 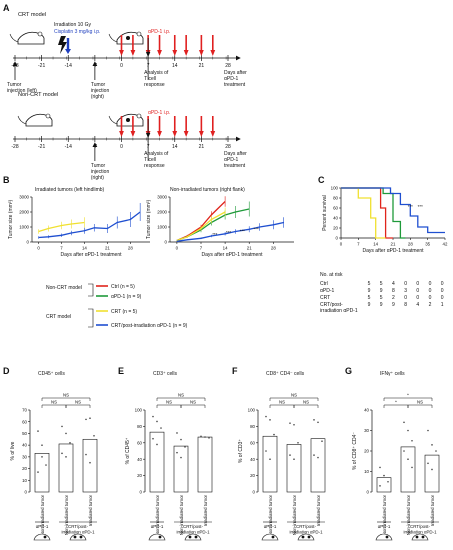 What do you see at coordinates (38, 95) in the screenshot?
I see `noncrt-model-title: Non-CRT model` at bounding box center [38, 95].